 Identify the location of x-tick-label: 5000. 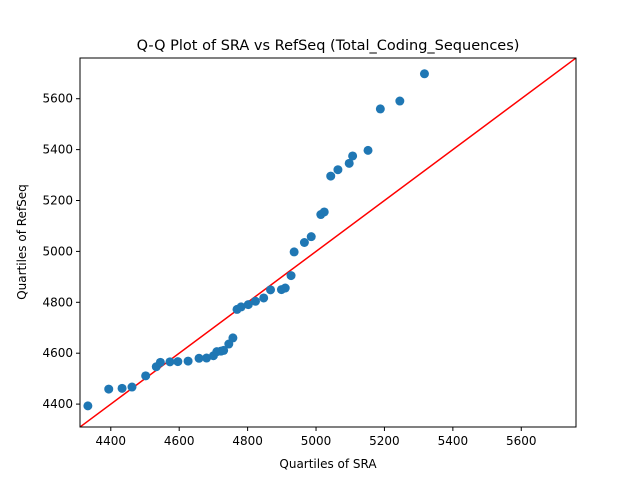
(316, 441).